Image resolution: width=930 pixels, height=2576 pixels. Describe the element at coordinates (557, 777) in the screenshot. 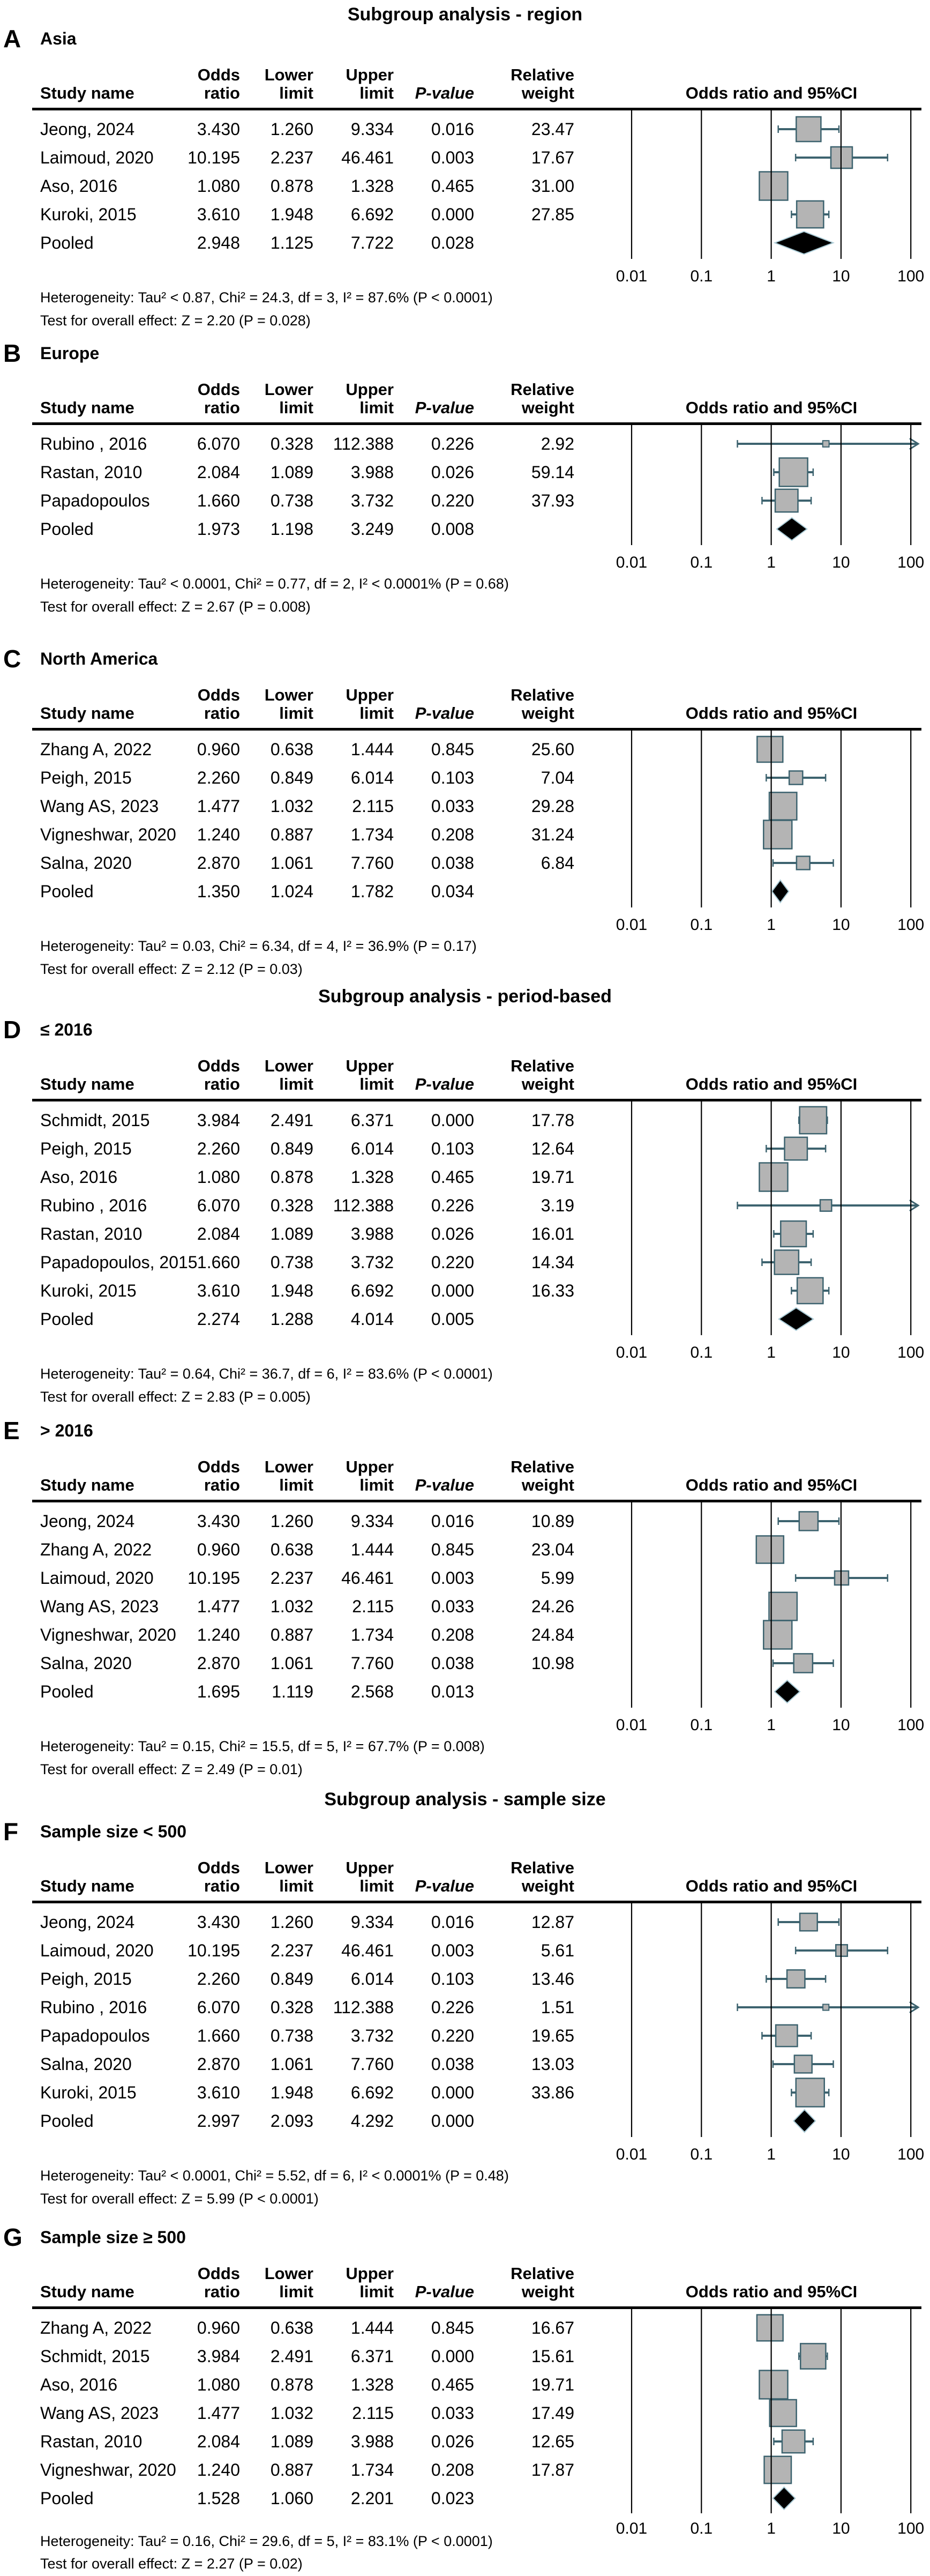

I see `relative-weight-cell: 7.04` at that location.